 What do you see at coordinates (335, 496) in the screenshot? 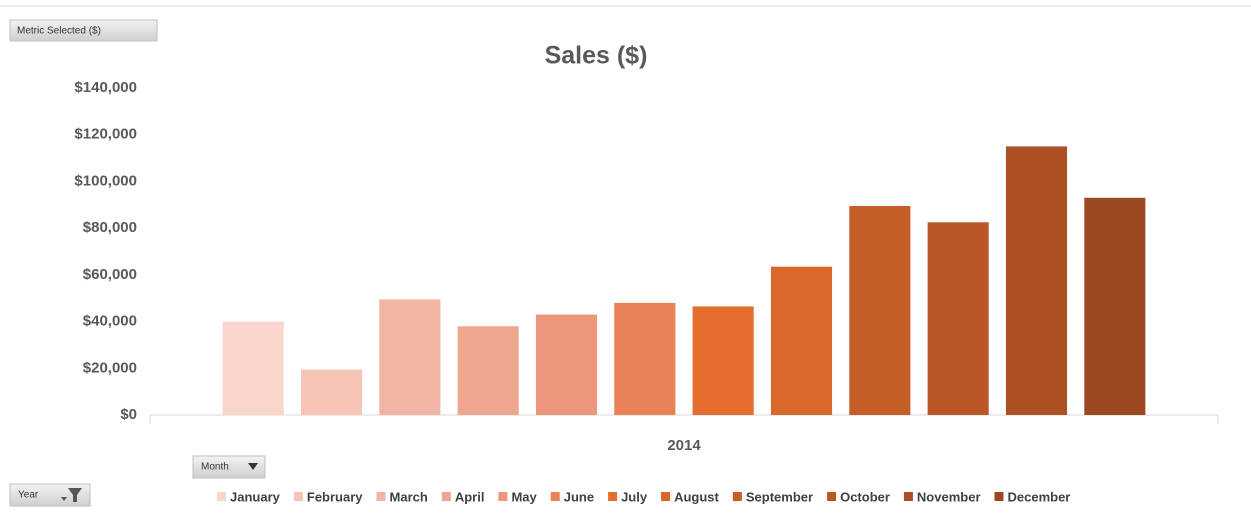
I see `legend-label: February` at bounding box center [335, 496].